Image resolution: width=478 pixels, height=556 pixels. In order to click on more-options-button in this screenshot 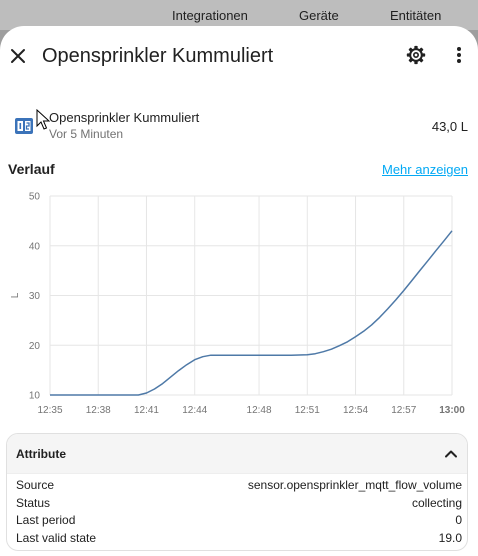, I will do `click(459, 55)`.